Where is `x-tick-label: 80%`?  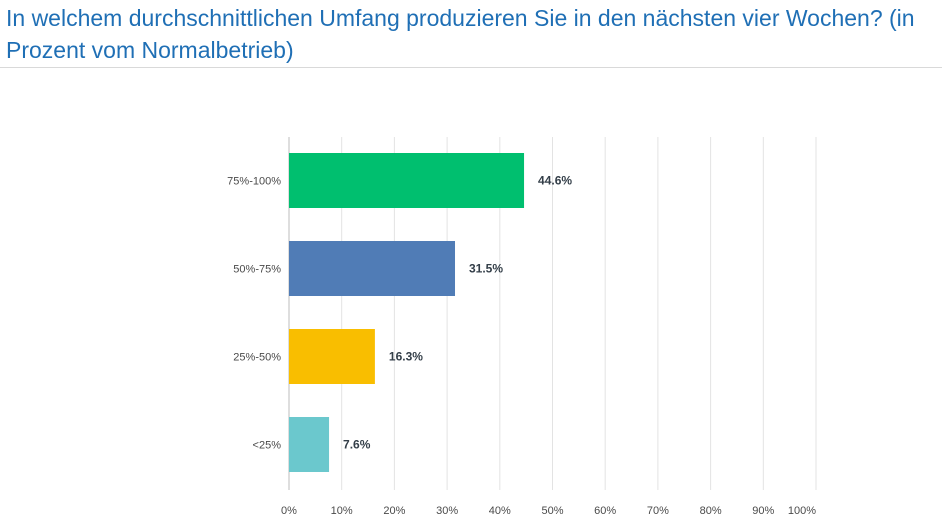
x-tick-label: 80% is located at coordinates (711, 511).